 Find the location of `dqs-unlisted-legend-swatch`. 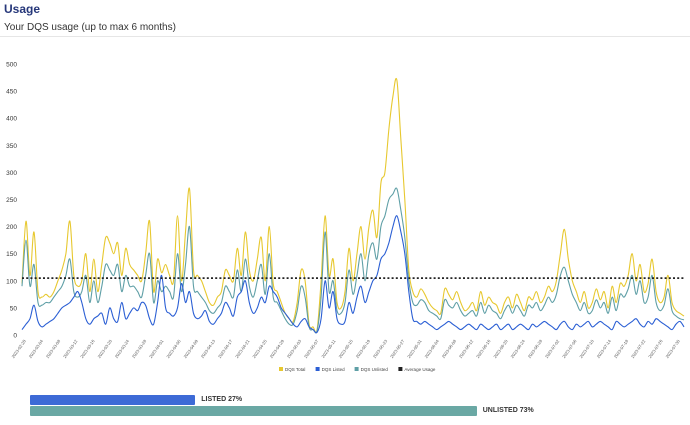

dqs-unlisted-legend-swatch is located at coordinates (356, 369).